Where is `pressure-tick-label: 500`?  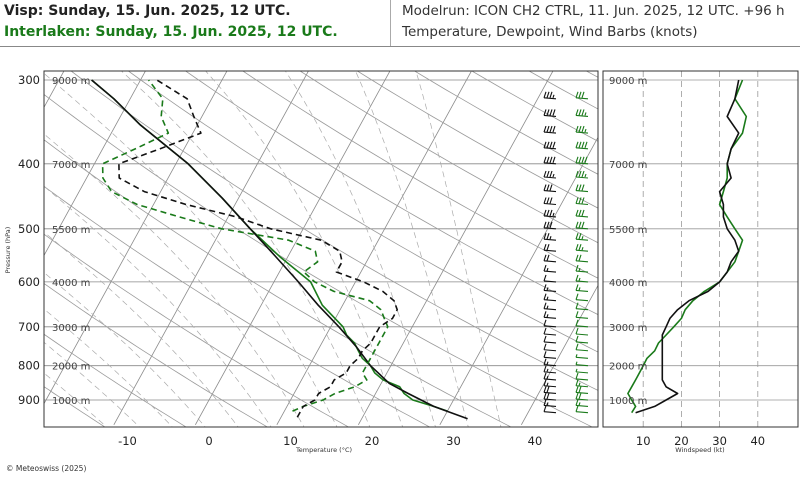
pressure-tick-label: 500 is located at coordinates (29, 229).